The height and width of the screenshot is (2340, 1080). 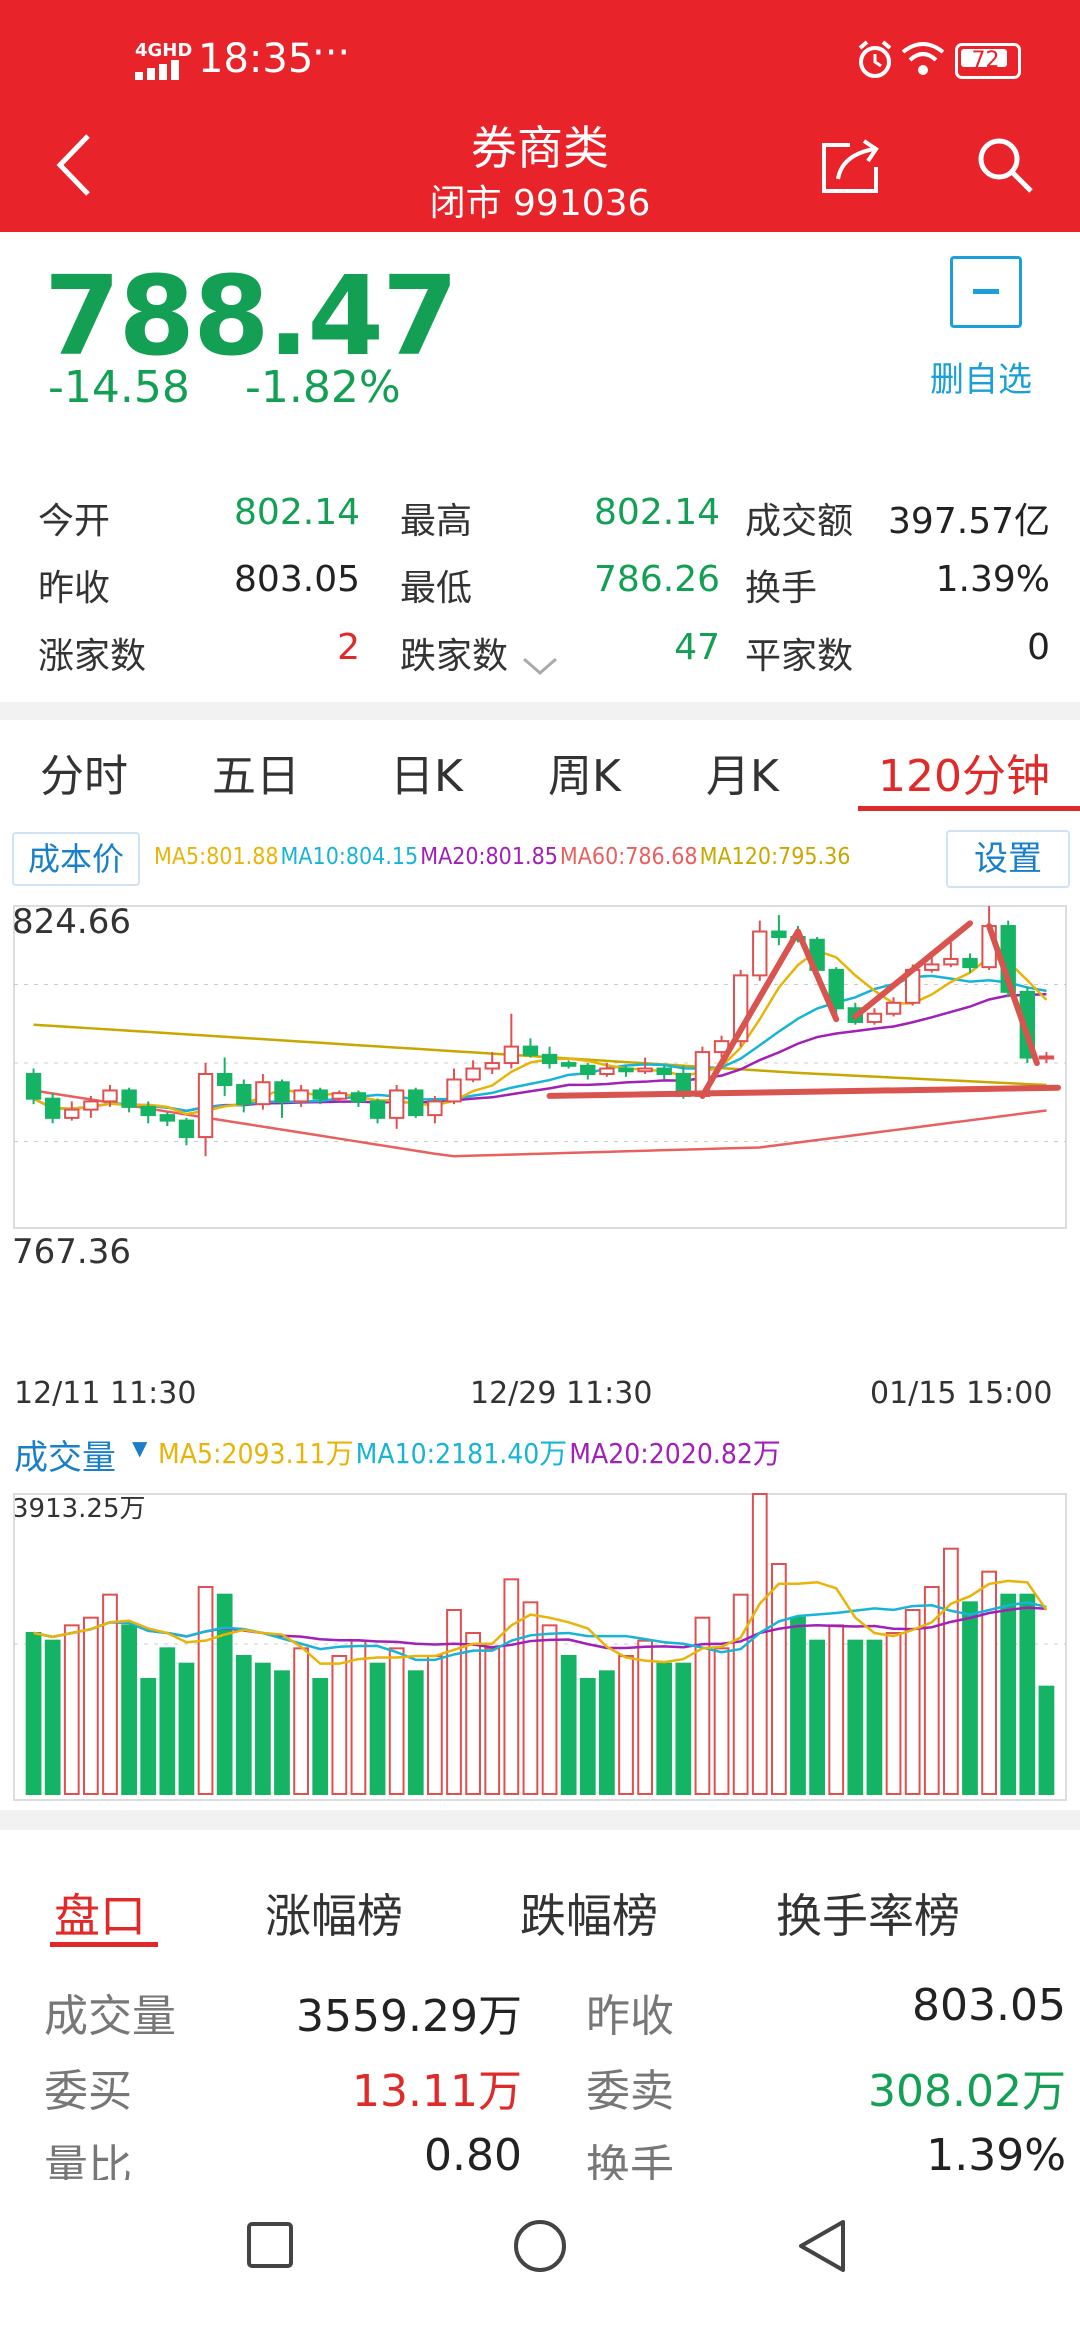 I want to click on stat-label: 涨家数, so click(x=92, y=656).